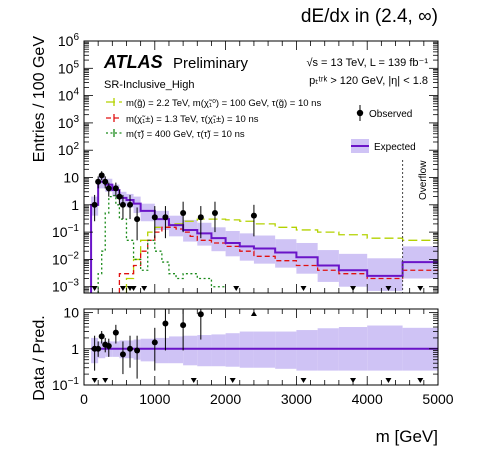 The height and width of the screenshot is (450, 496). What do you see at coordinates (133, 62) in the screenshot?
I see `atlas-label: ATLAS` at bounding box center [133, 62].